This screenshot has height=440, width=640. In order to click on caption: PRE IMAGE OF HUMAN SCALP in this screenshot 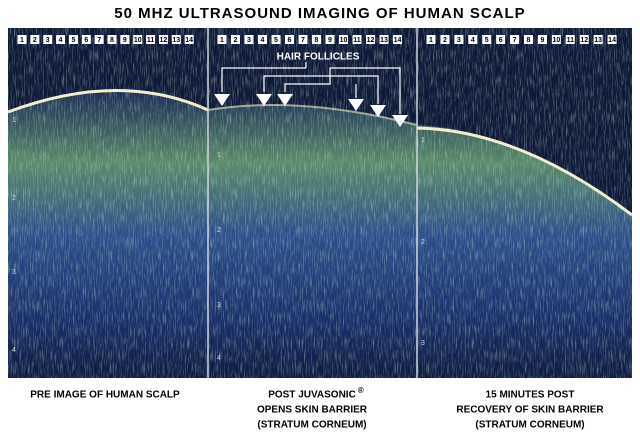, I will do `click(105, 395)`.